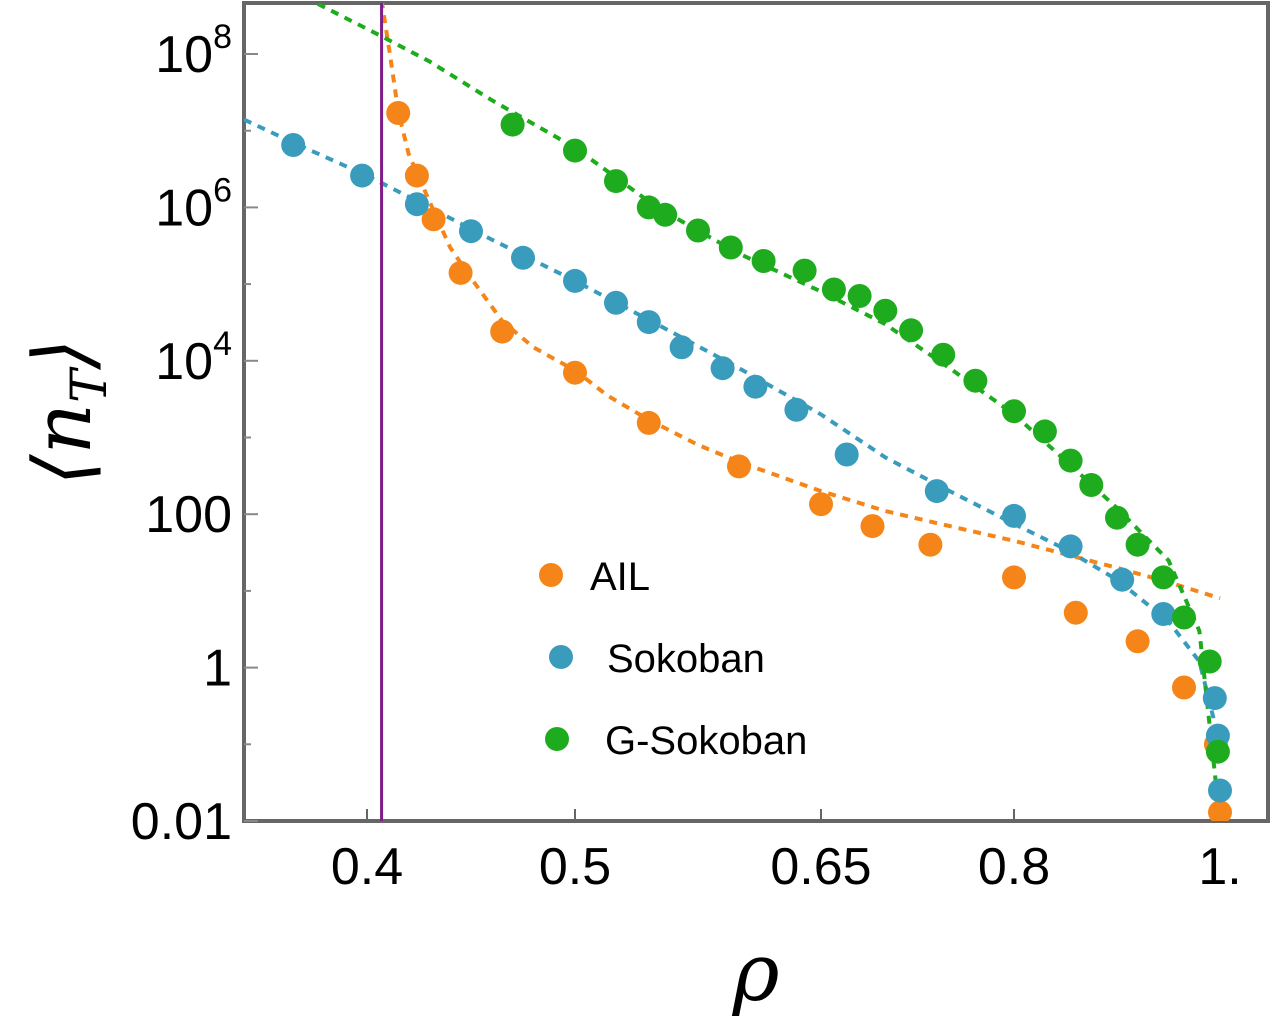 Image resolution: width=1274 pixels, height=1016 pixels. I want to click on y-tick-label: 0.01, so click(181, 822).